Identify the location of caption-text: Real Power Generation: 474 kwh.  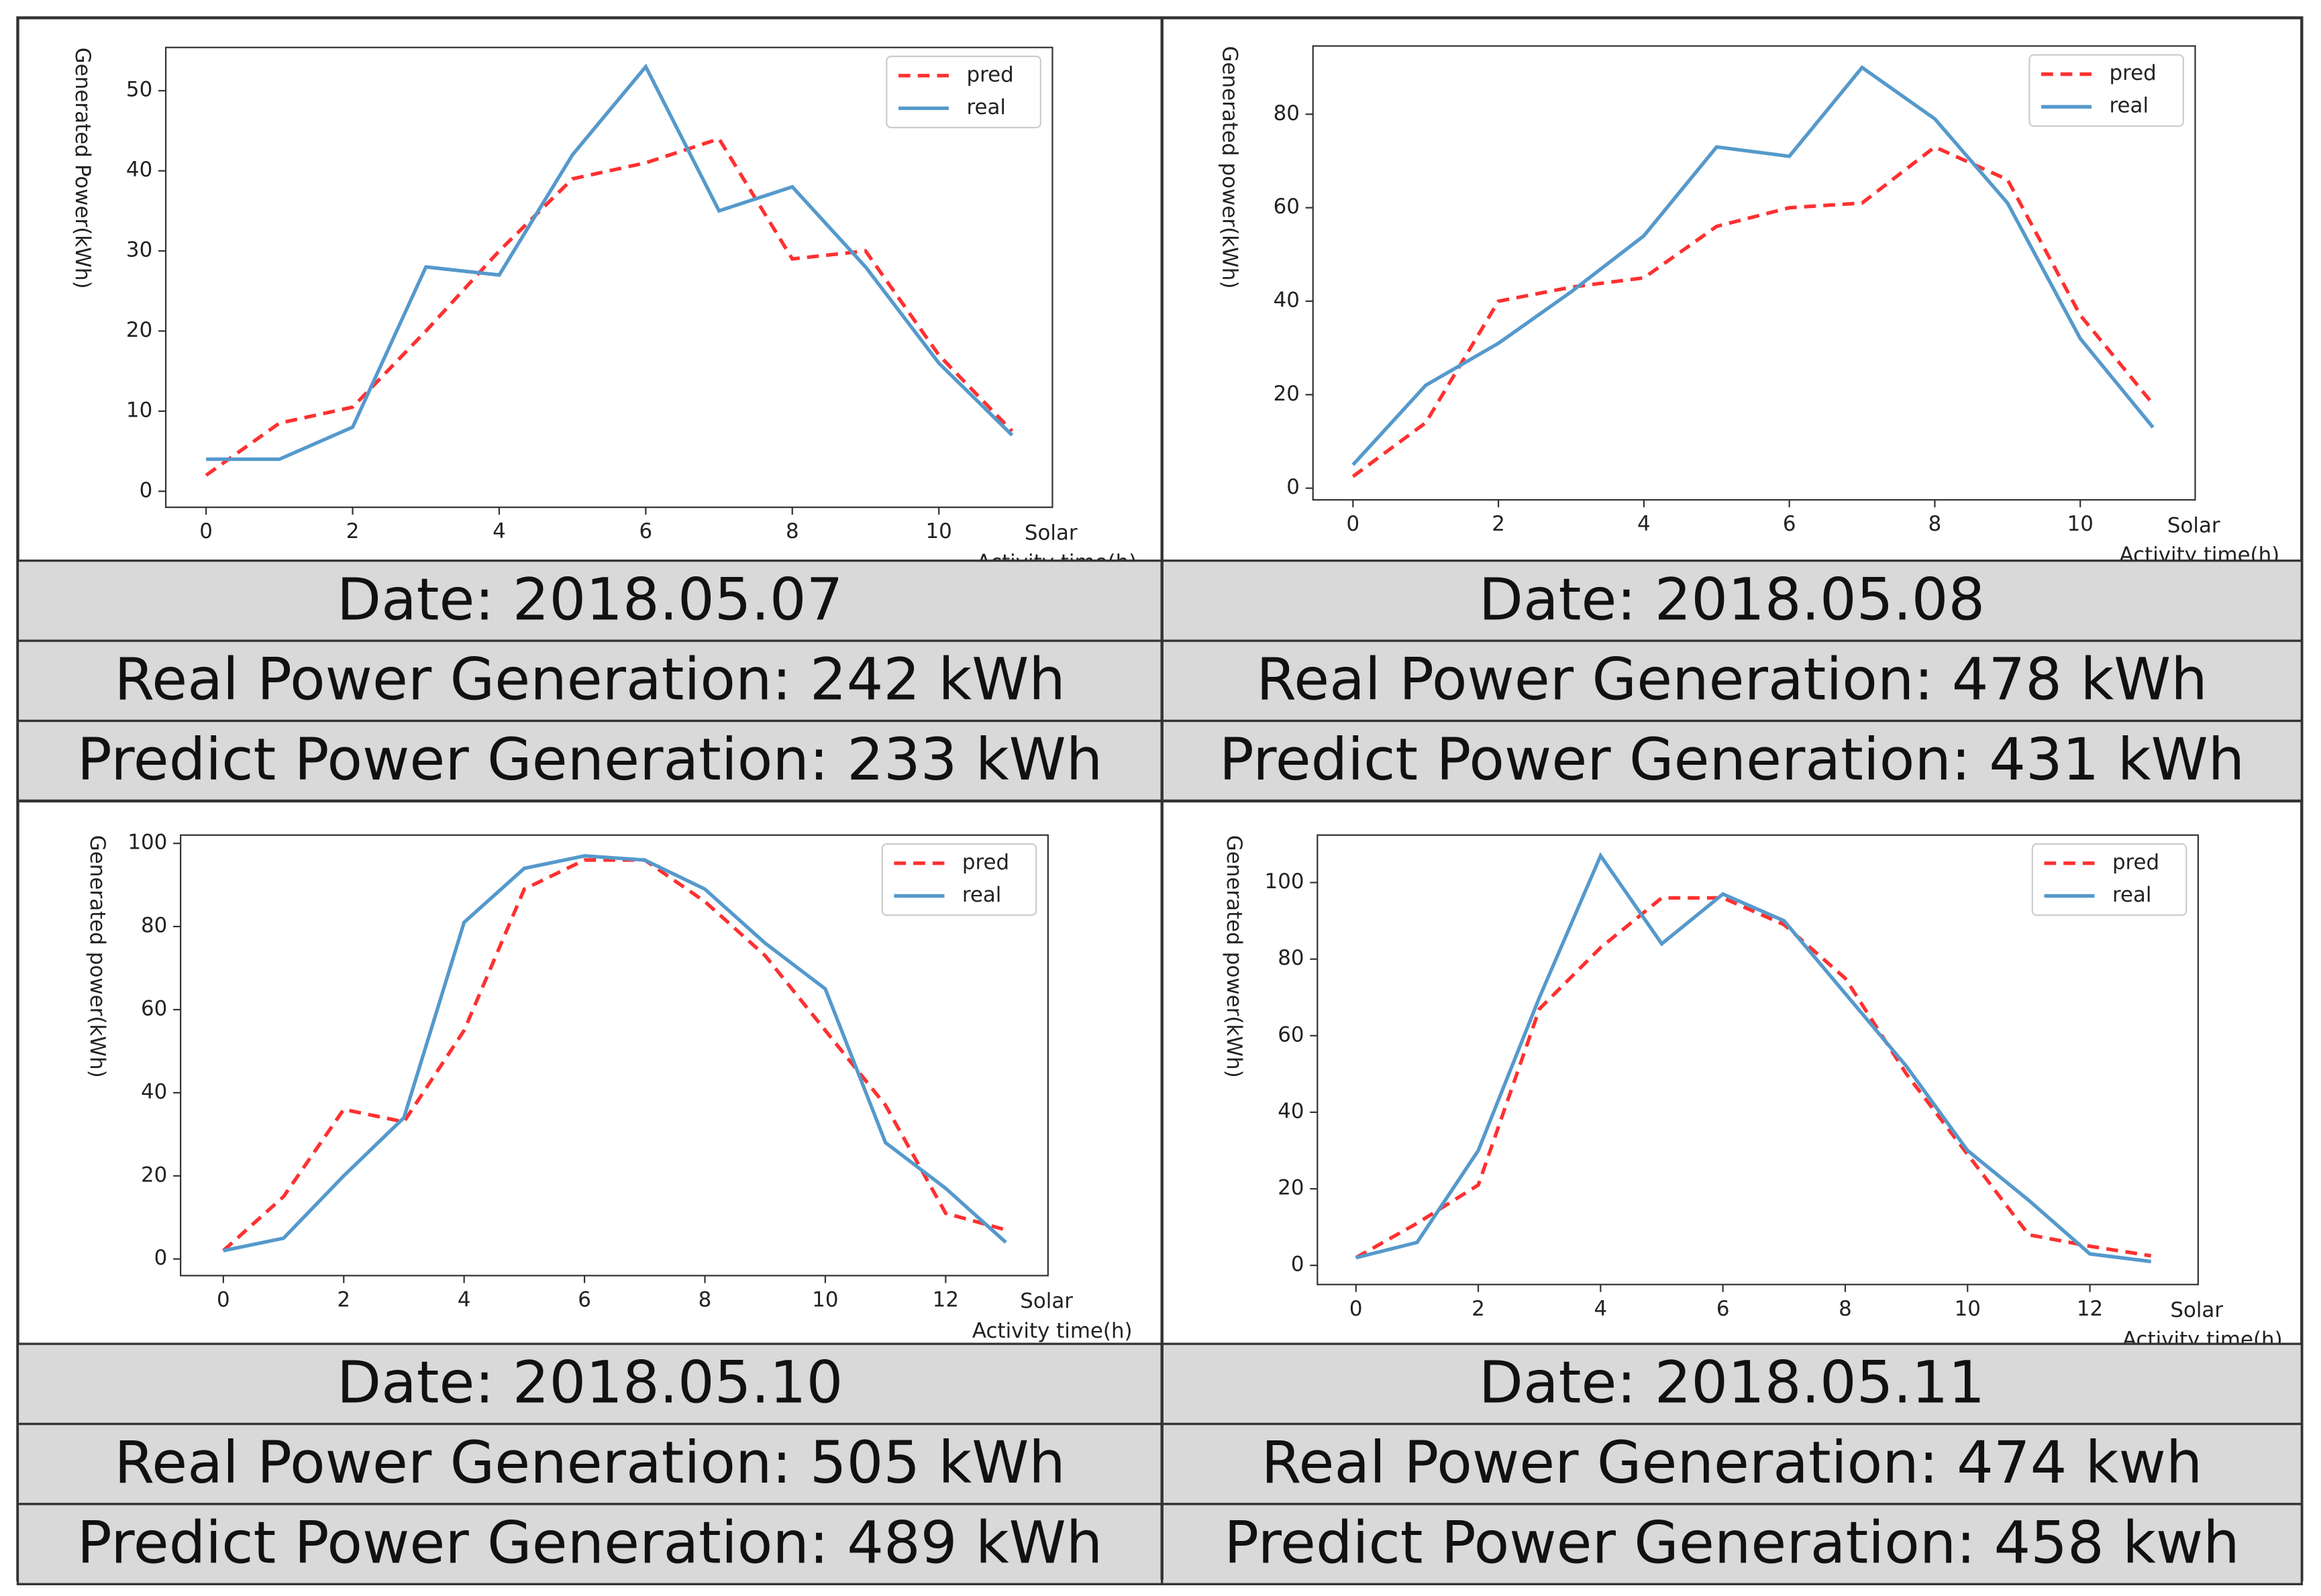
(1732, 1464).